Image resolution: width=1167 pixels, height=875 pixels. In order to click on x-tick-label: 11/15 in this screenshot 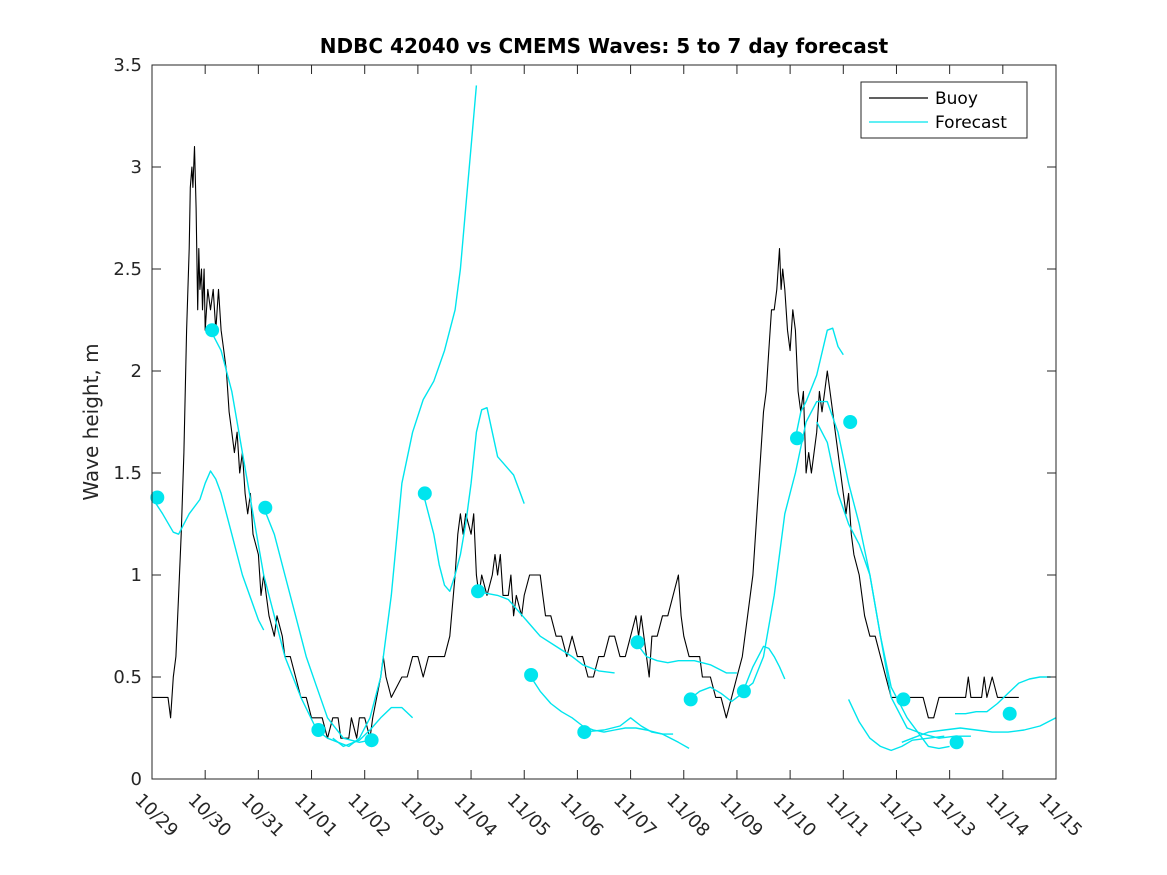, I will do `click(1060, 816)`.